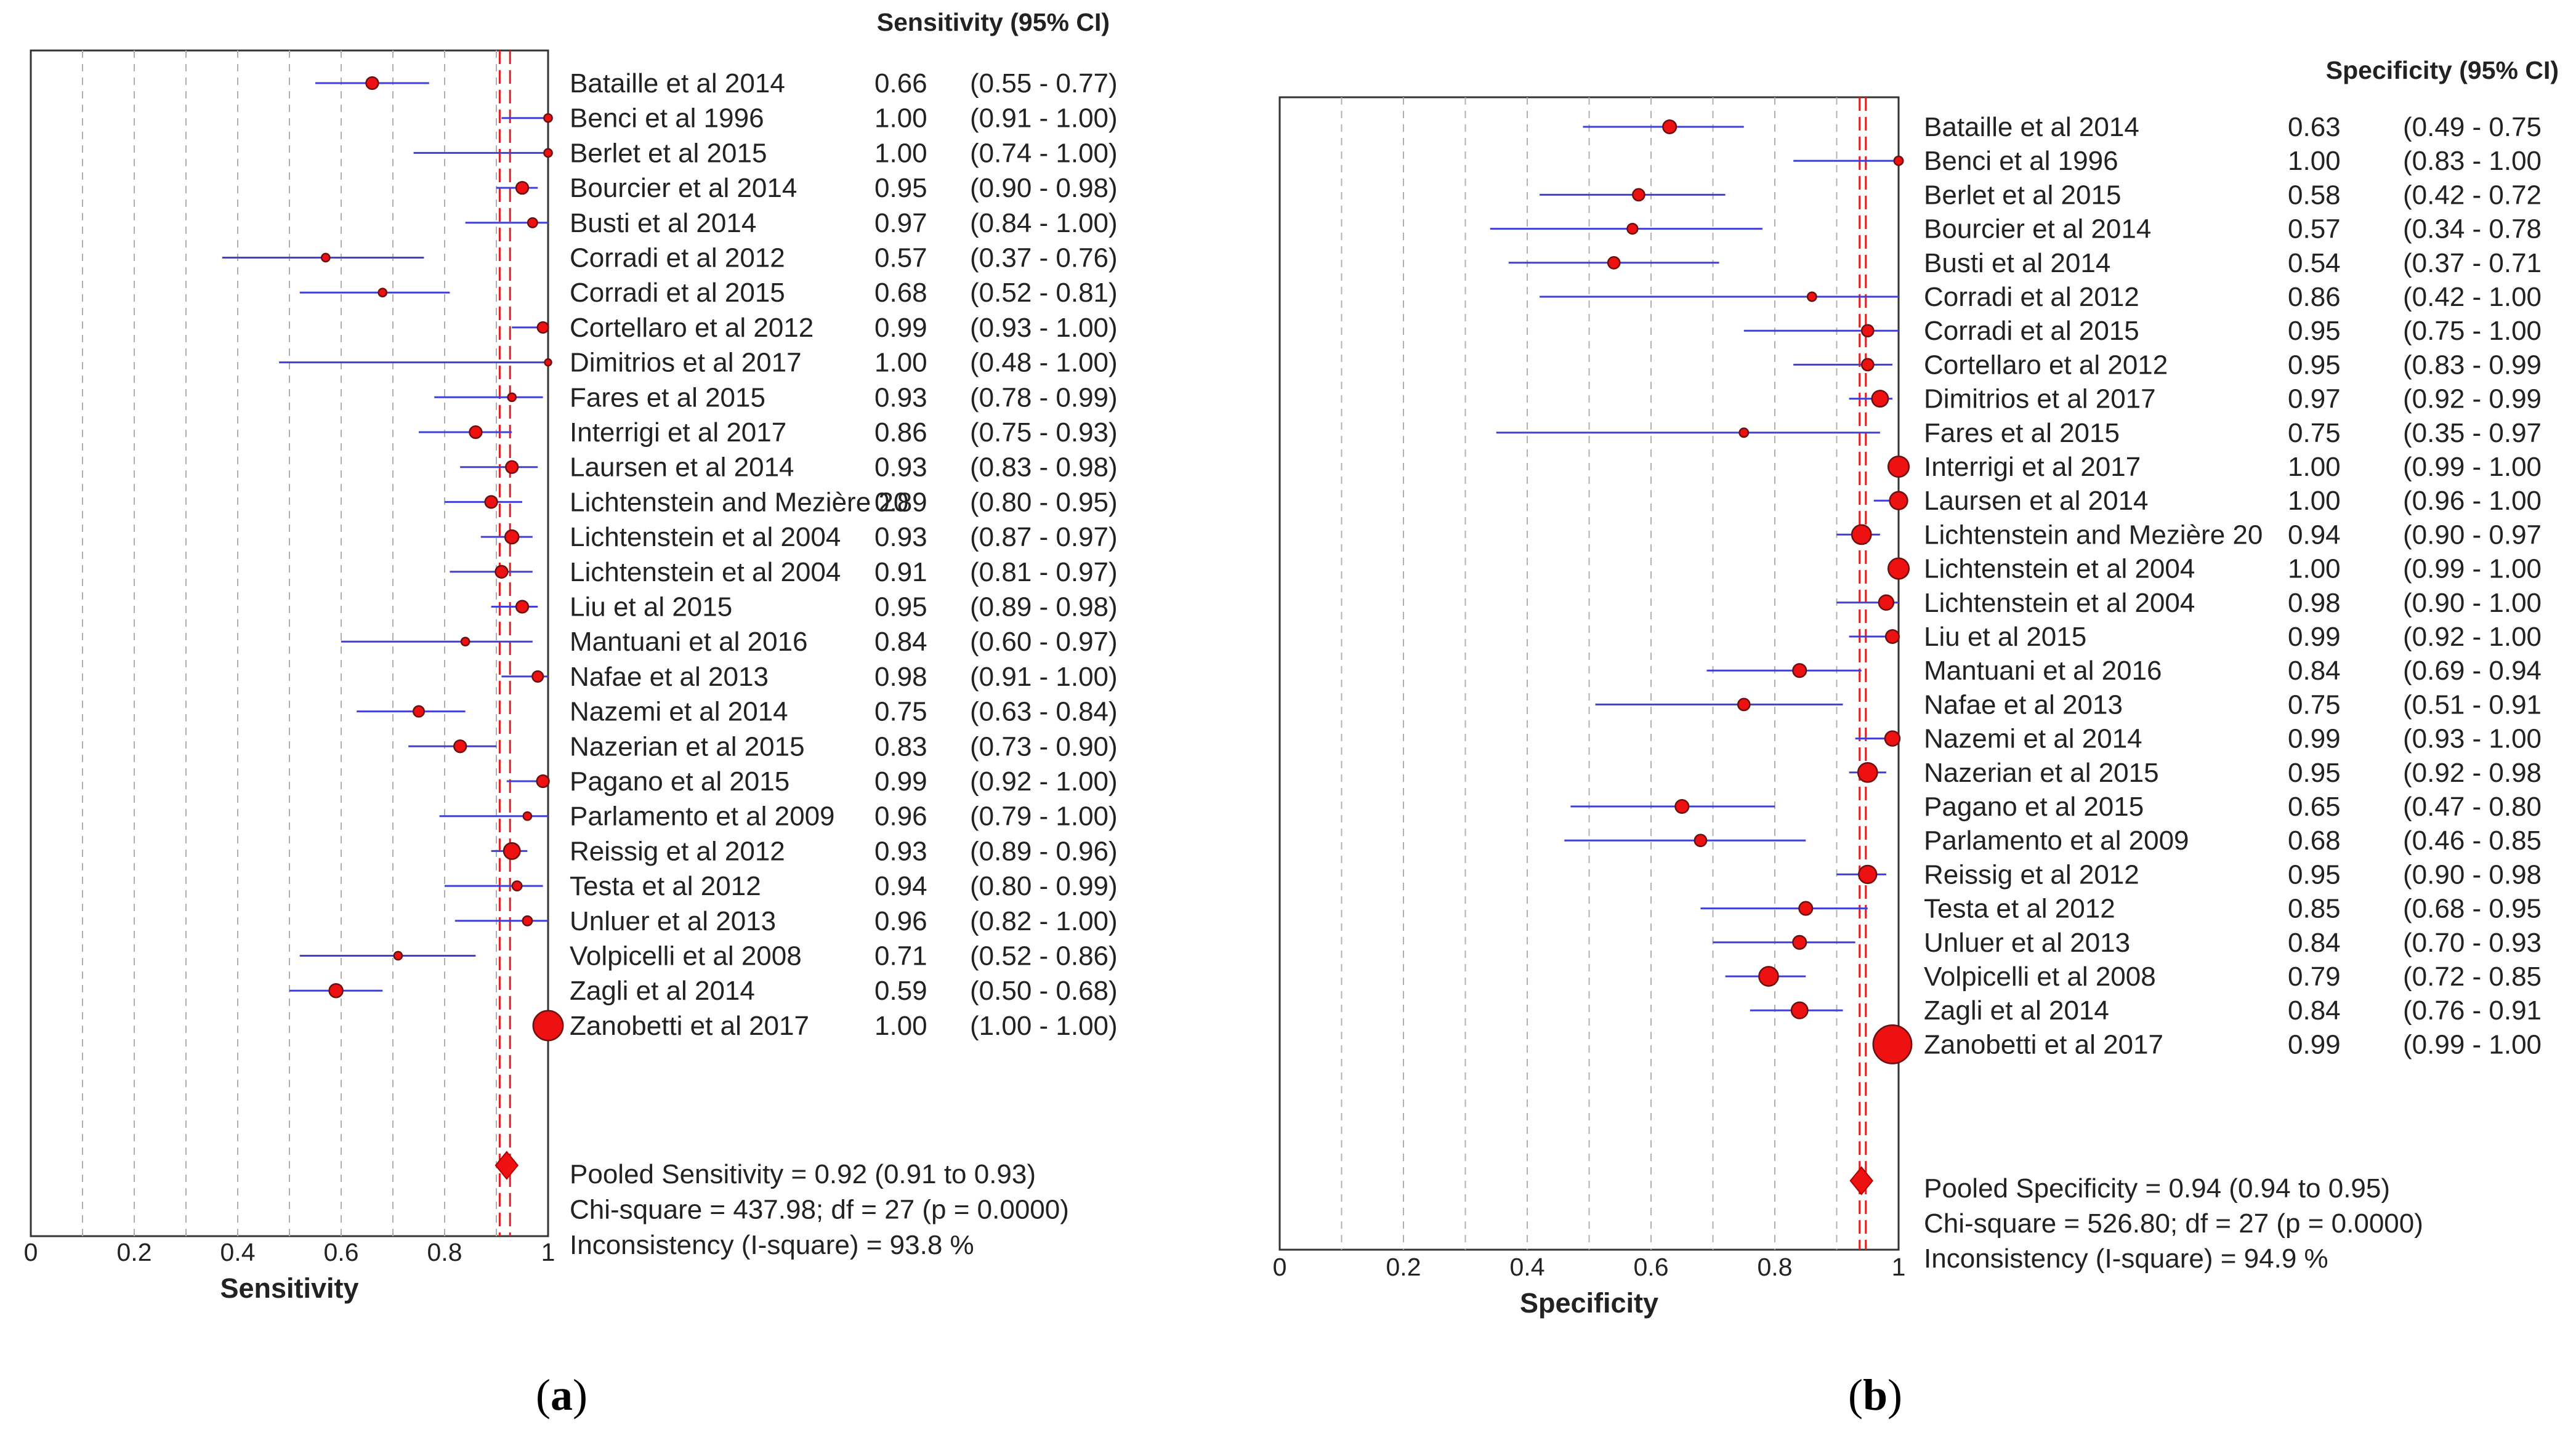 The image size is (2576, 1443). Describe the element at coordinates (2472, 603) in the screenshot. I see `study-ci: (0.90 - 1.00` at that location.